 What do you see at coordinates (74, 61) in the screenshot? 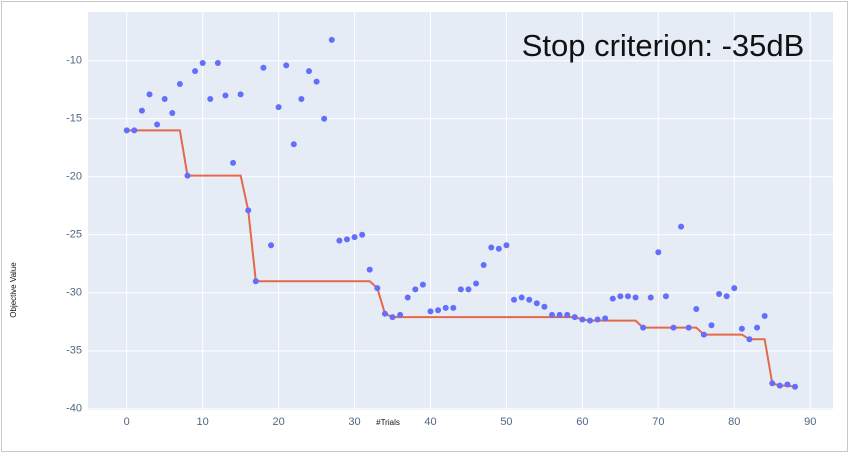
I see `y-tick-label: -10` at bounding box center [74, 61].